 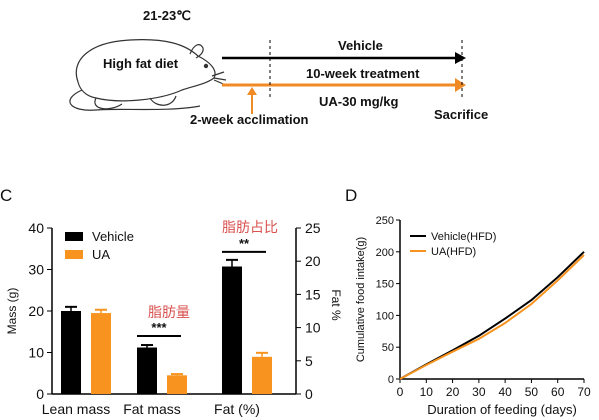 I want to click on legend-label: Vehicle(HFD), so click(x=463, y=237).